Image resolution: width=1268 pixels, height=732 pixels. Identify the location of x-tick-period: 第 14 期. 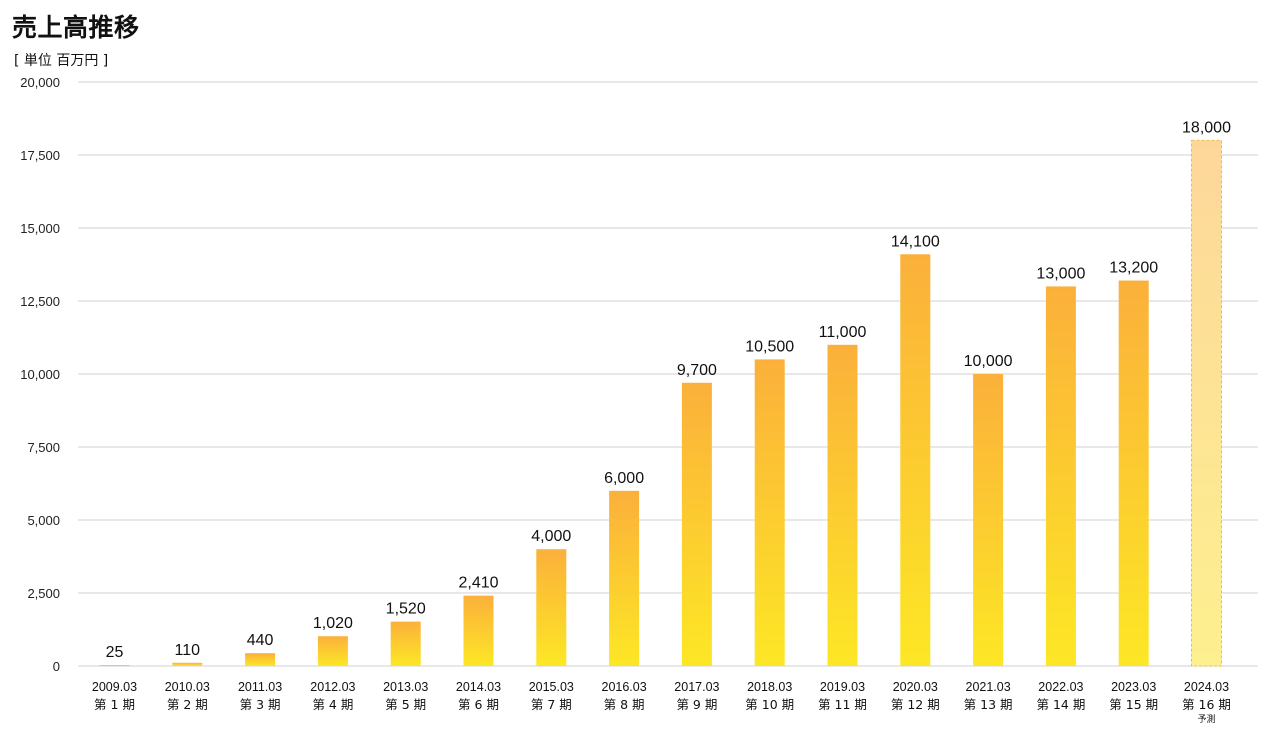
(1060, 704).